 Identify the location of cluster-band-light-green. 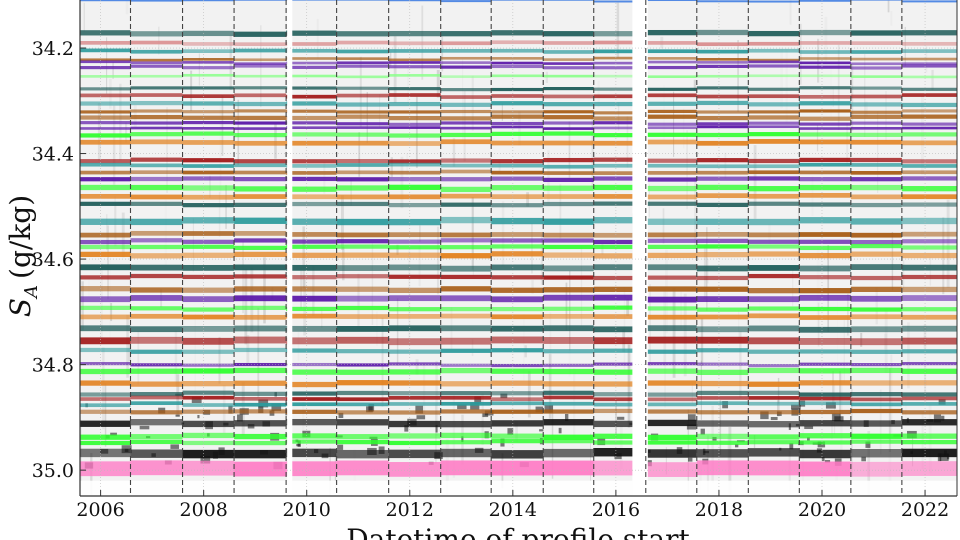
(825, 76).